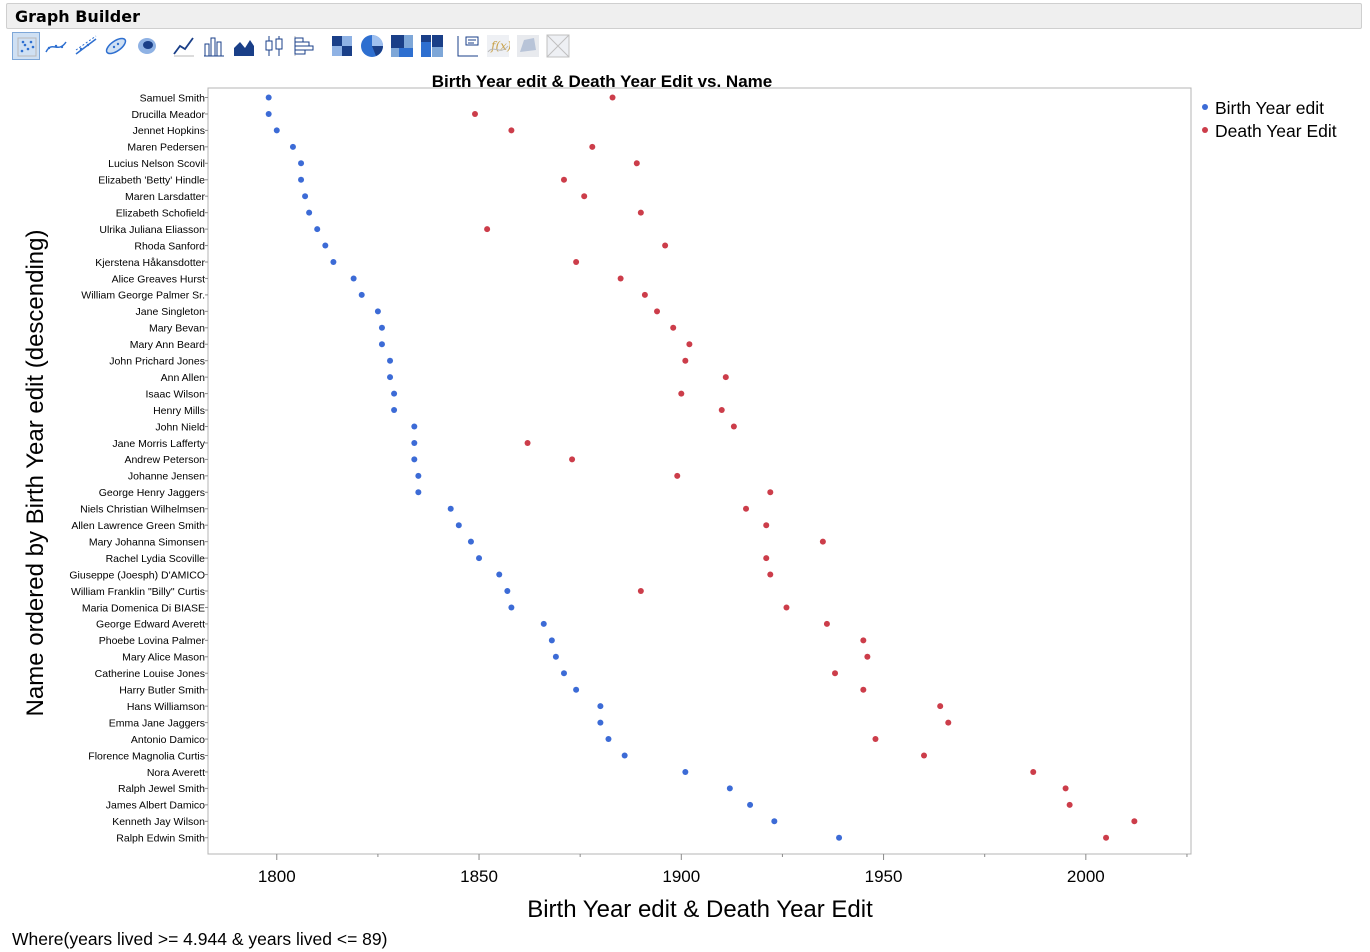 This screenshot has width=1370, height=952. I want to click on y-tick-label: Nora Averett, so click(176, 773).